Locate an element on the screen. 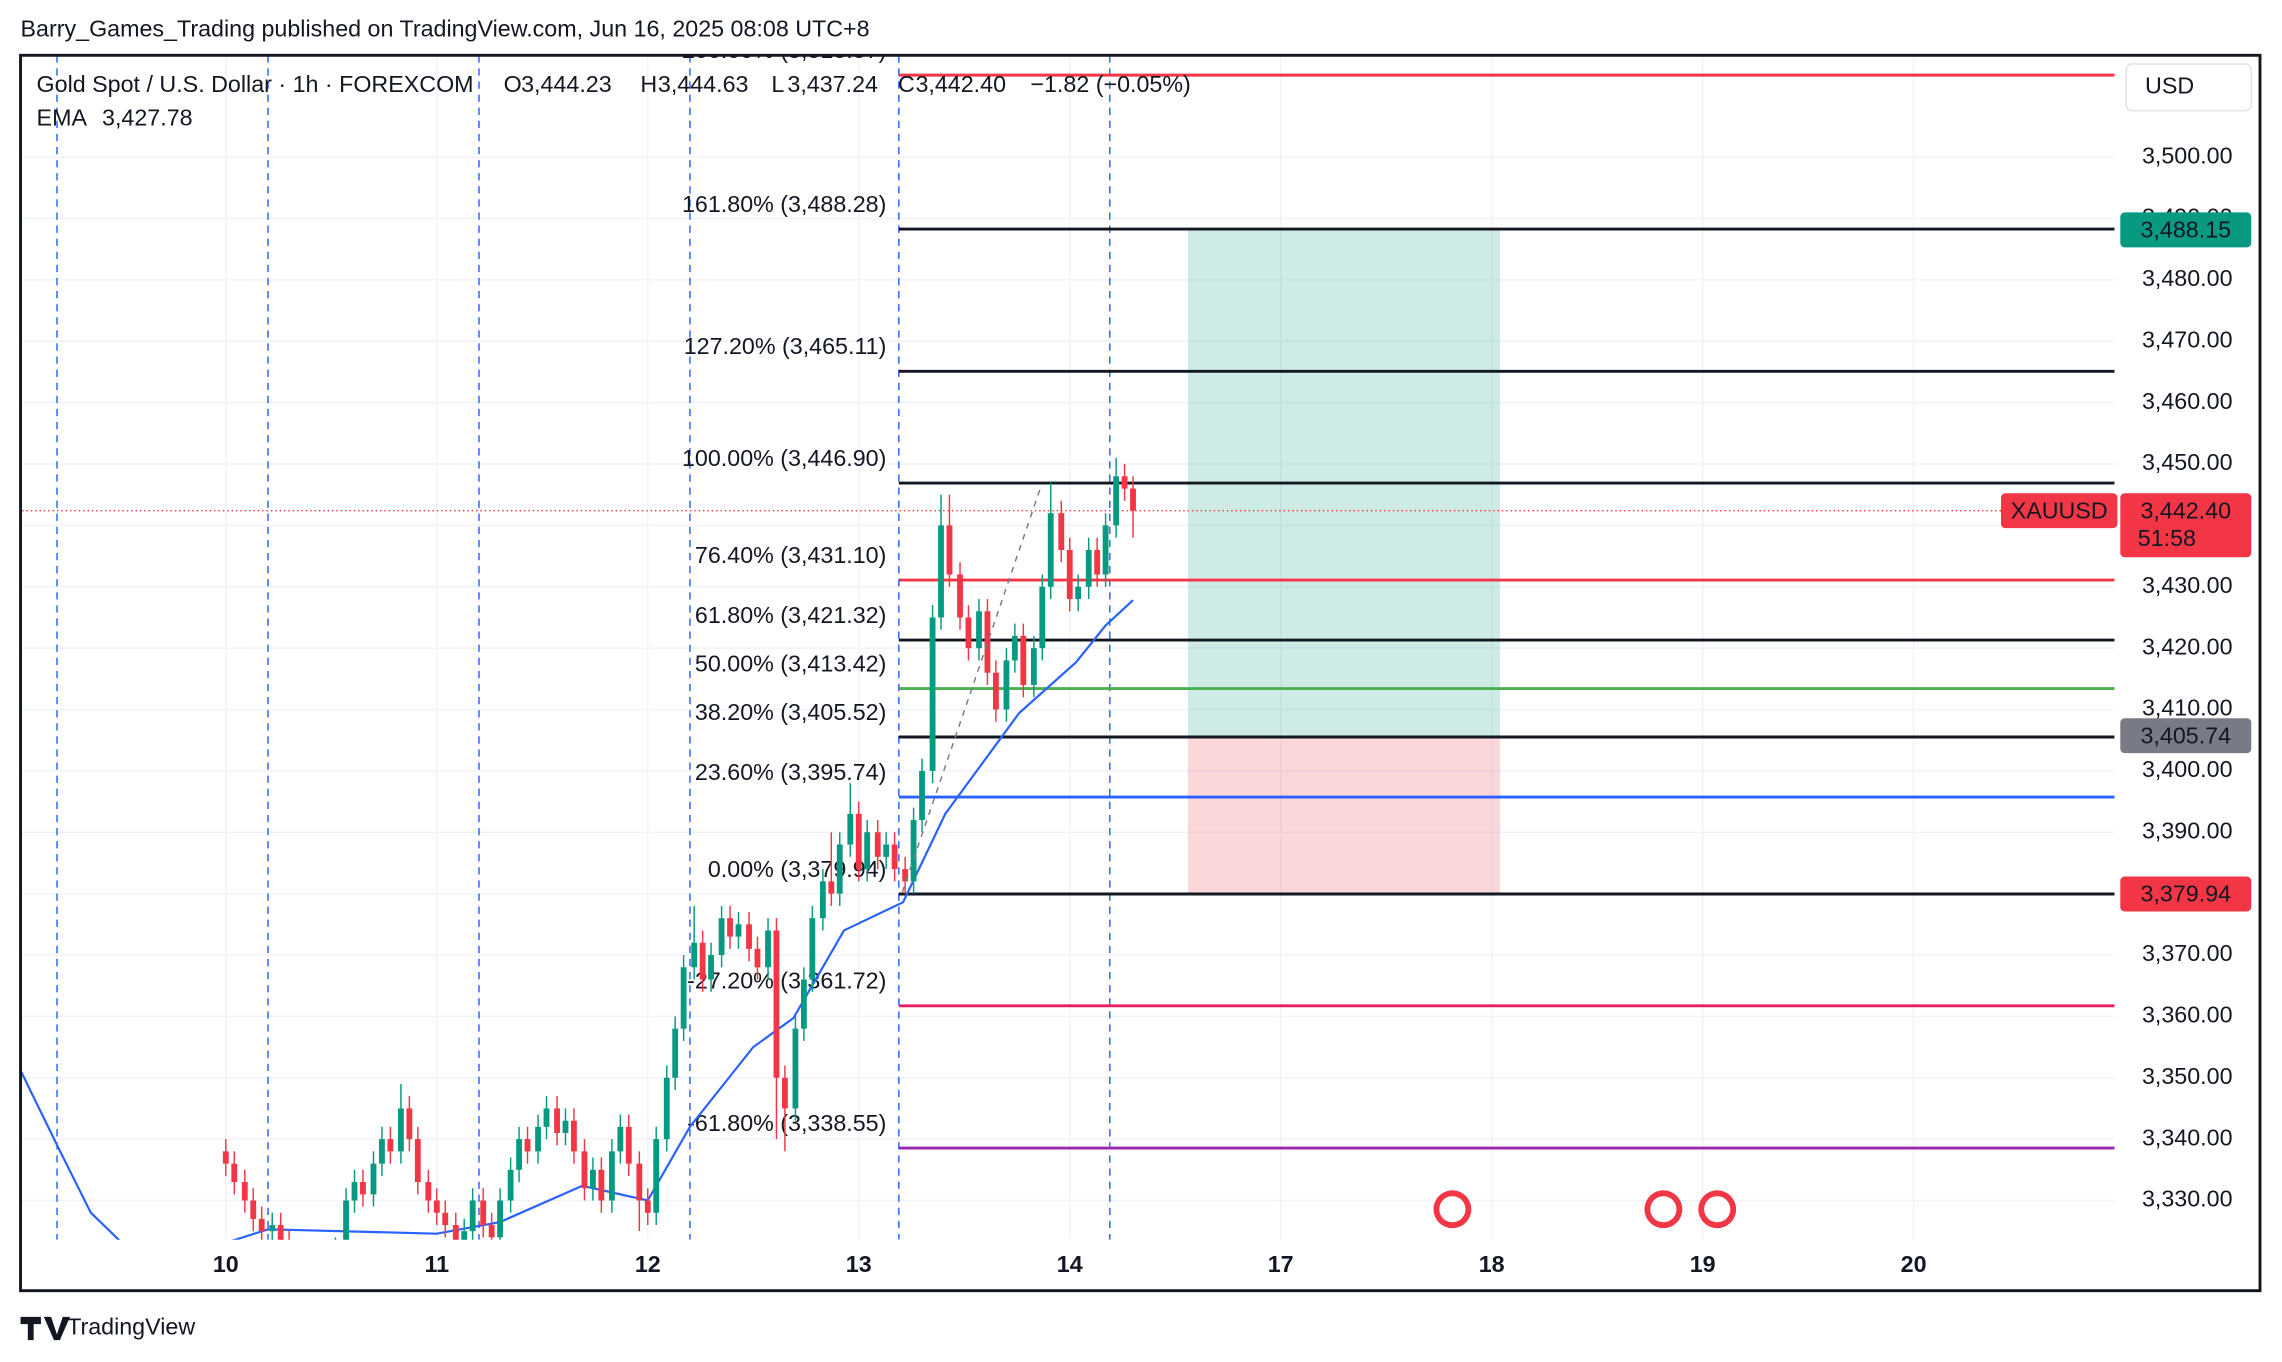 Image resolution: width=2282 pixels, height=1362 pixels. y-tick-label: 3,400.00 is located at coordinates (2187, 769).